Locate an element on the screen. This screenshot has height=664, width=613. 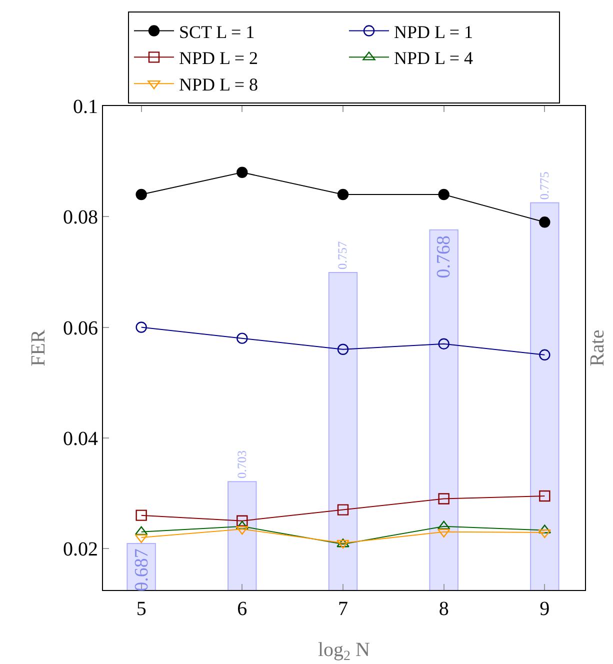
data-label: 0.703 is located at coordinates (241, 464).